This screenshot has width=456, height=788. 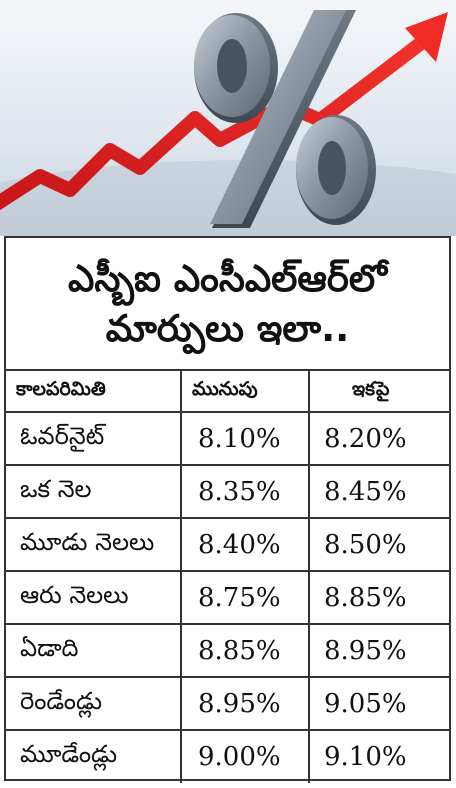 What do you see at coordinates (94, 438) in the screenshot?
I see `tenure-cell: ఓవర్‌నైట్` at bounding box center [94, 438].